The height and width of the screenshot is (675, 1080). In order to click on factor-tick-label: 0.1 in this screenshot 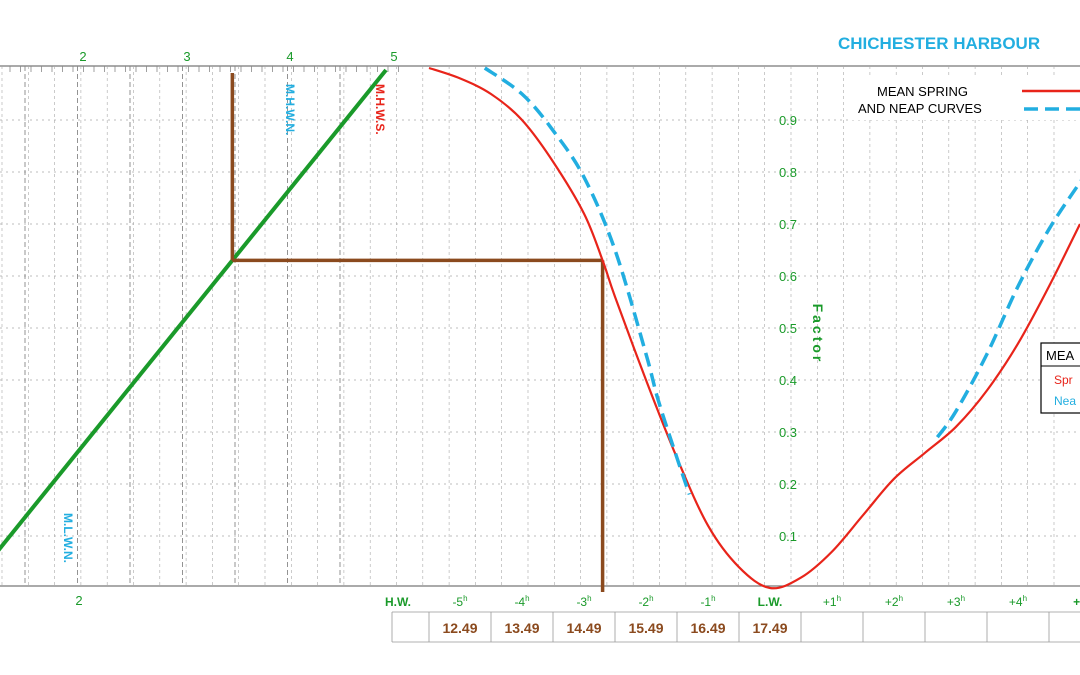, I will do `click(788, 536)`.